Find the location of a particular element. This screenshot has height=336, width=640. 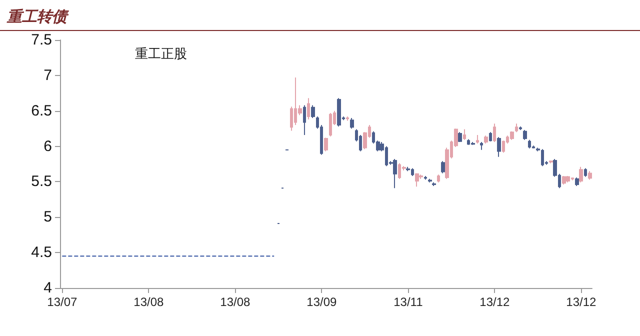

x-tick-label: 13/09 is located at coordinates (322, 302).